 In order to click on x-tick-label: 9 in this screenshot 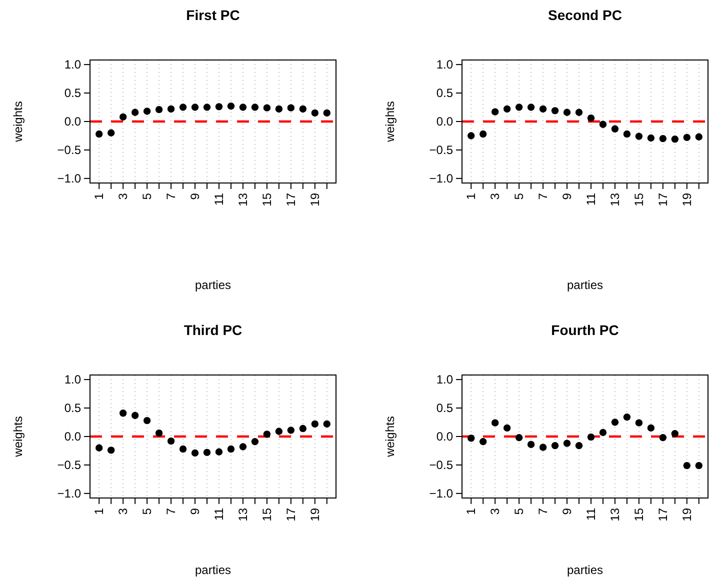, I will do `click(195, 196)`.